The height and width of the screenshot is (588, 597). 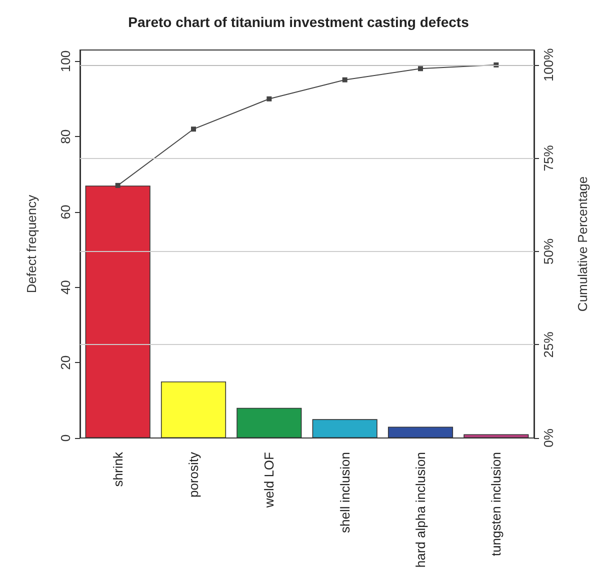 What do you see at coordinates (548, 65) in the screenshot?
I see `y2-tick-label: 100%` at bounding box center [548, 65].